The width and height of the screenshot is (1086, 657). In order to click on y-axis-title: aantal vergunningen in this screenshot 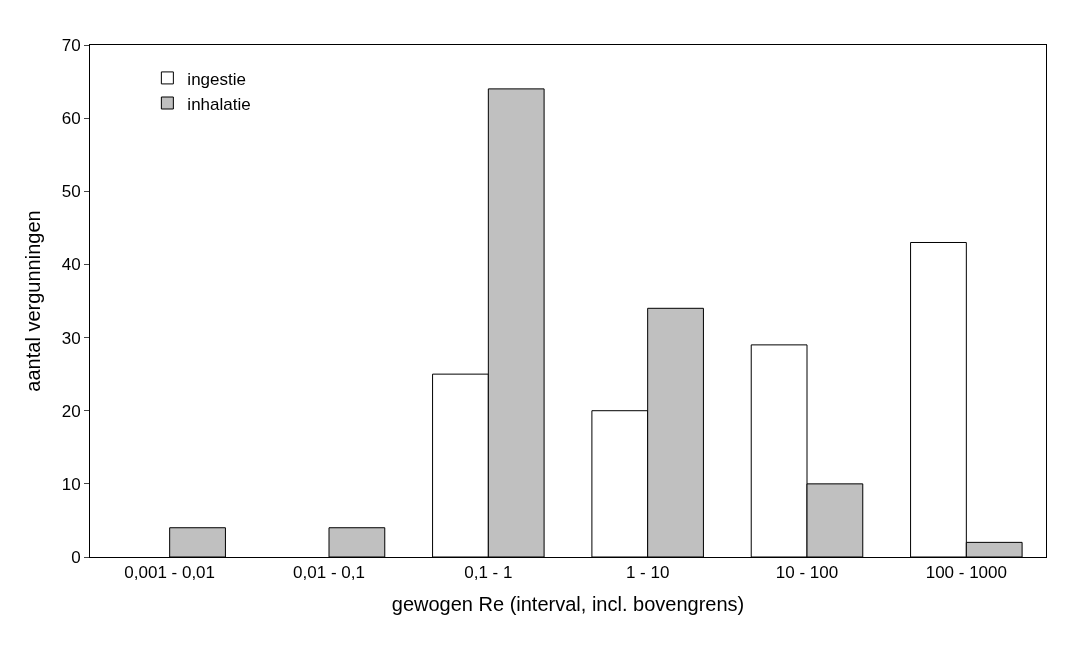, I will do `click(33, 301)`.